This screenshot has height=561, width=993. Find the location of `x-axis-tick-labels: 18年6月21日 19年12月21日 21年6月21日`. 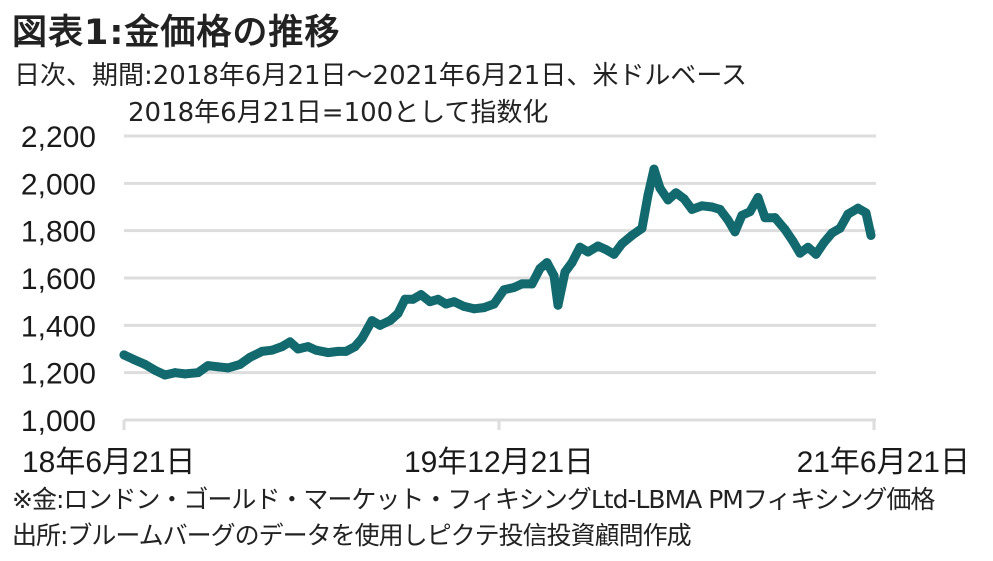

x-axis-tick-labels: 18年6月21日 19年12月21日 21年6月21日 is located at coordinates (496, 462).